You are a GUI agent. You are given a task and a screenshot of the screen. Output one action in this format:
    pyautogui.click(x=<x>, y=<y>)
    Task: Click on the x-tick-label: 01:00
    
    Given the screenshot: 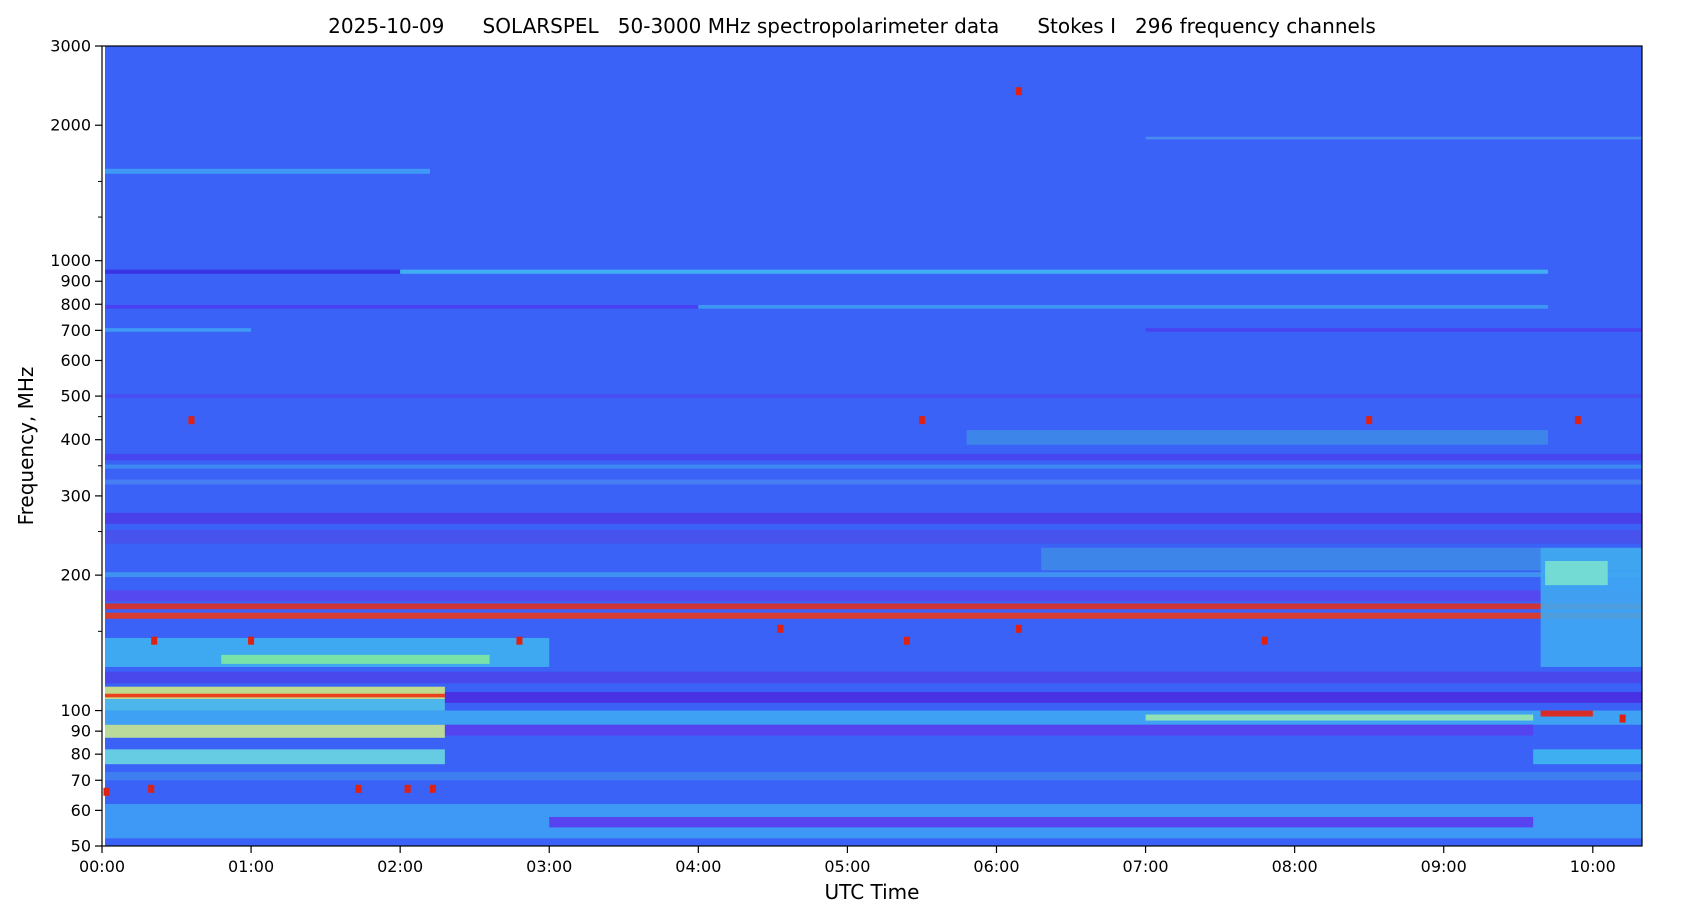 What is the action you would take?
    pyautogui.click(x=251, y=866)
    